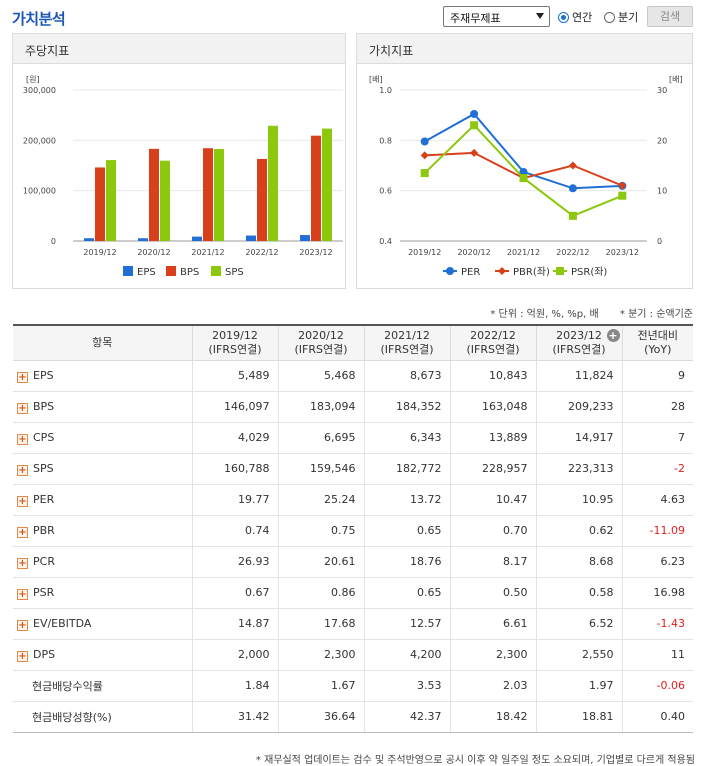  Describe the element at coordinates (353, 593) in the screenshot. I see `table-row: + PSR 0.67 0.86 0.65 0.50 0.58 16.98` at that location.